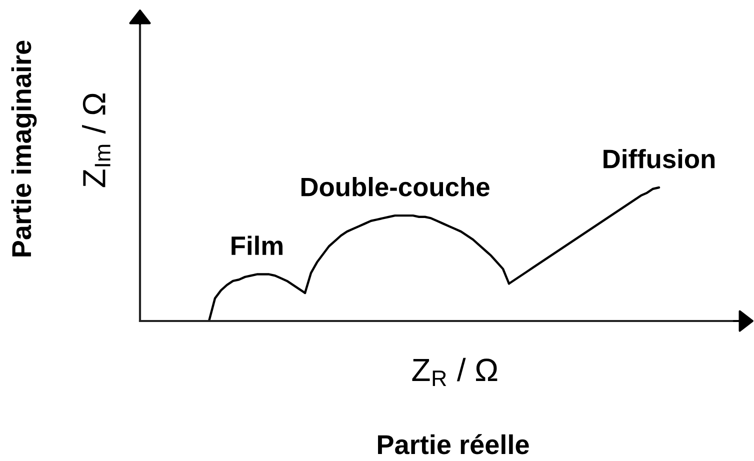  Describe the element at coordinates (455, 372) in the screenshot. I see `x-axis-title: Z$_{R}$ / Ω` at that location.